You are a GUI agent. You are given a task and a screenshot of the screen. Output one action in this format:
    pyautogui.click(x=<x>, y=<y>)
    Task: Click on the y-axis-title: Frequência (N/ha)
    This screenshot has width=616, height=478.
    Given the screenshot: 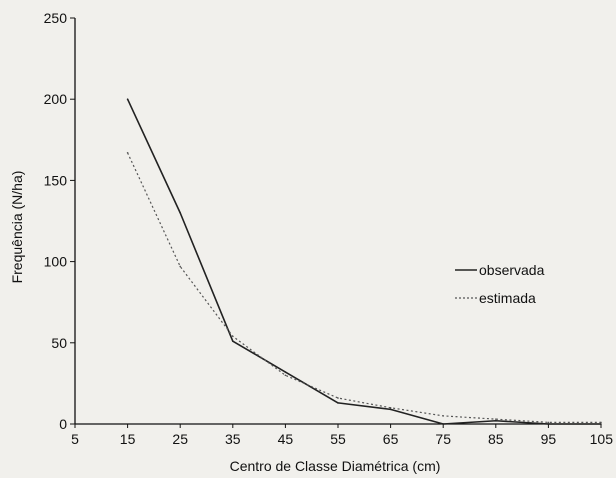 What is the action you would take?
    pyautogui.click(x=17, y=227)
    